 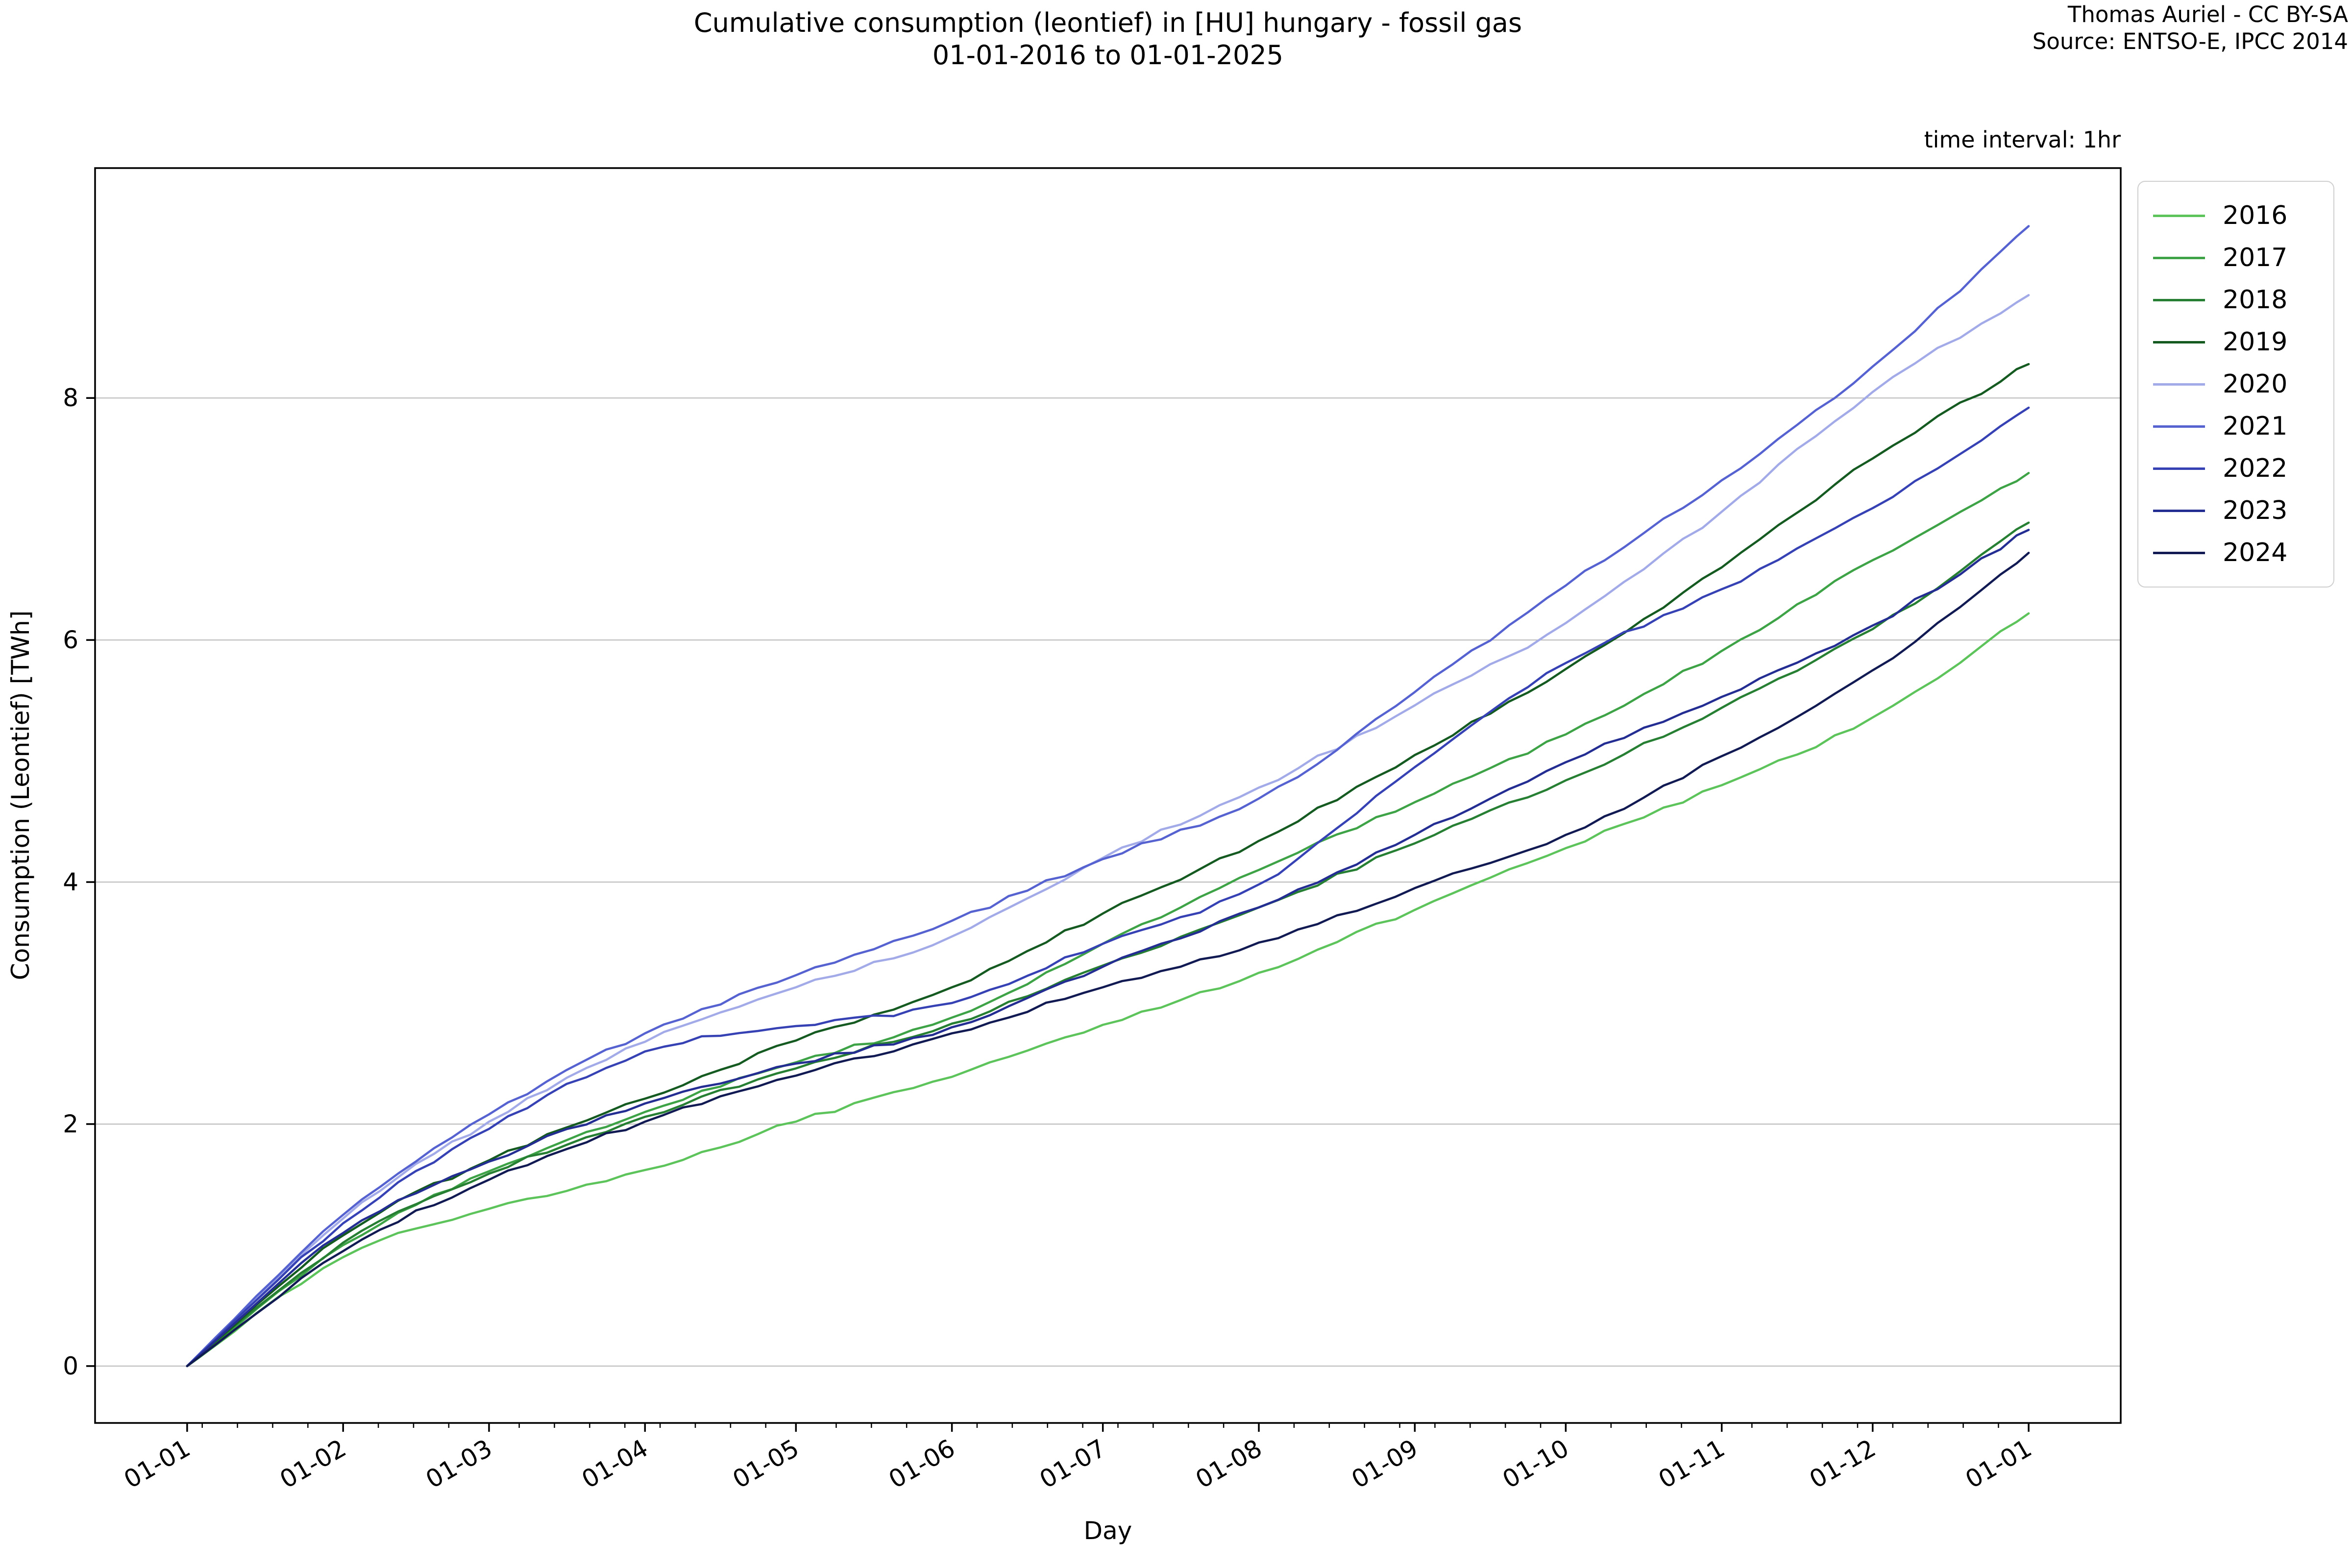 I want to click on legend-swatch-2022, so click(x=2179, y=468).